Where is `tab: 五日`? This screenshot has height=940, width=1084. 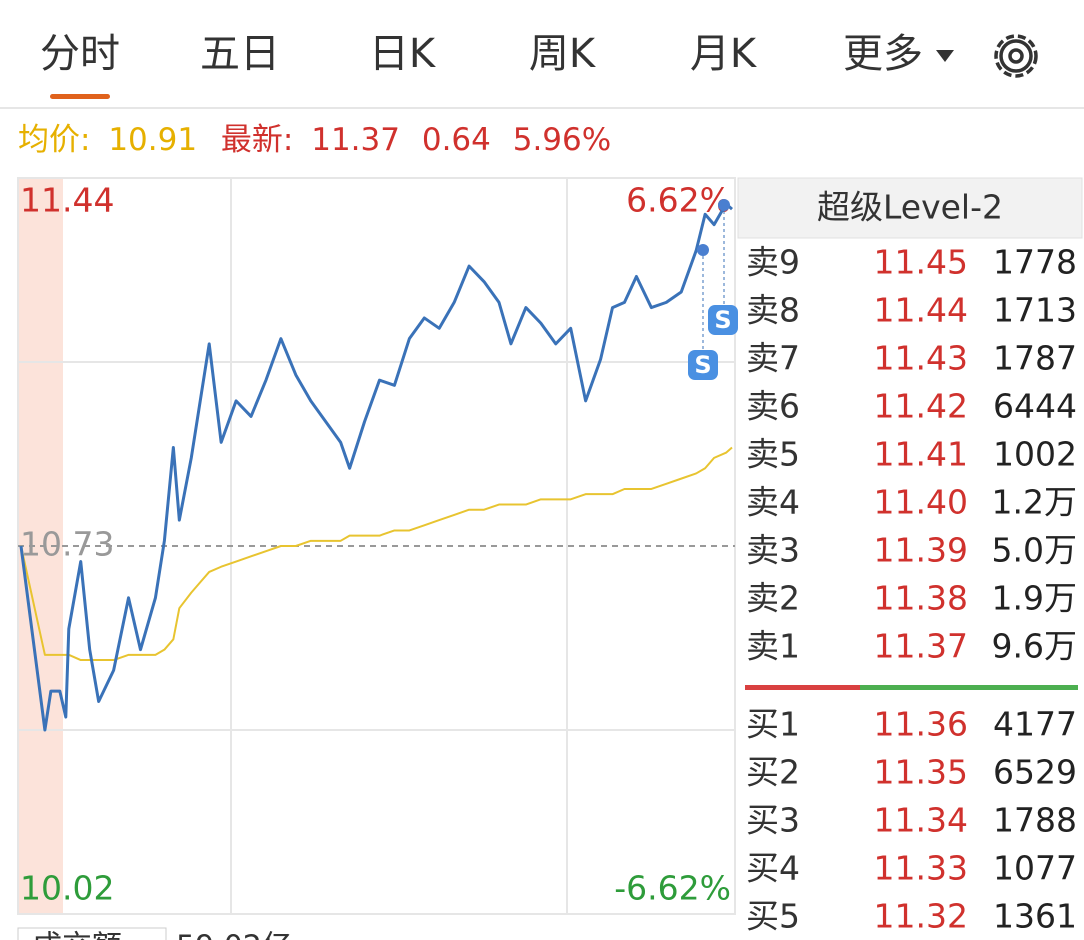
tab: 五日 is located at coordinates (240, 54).